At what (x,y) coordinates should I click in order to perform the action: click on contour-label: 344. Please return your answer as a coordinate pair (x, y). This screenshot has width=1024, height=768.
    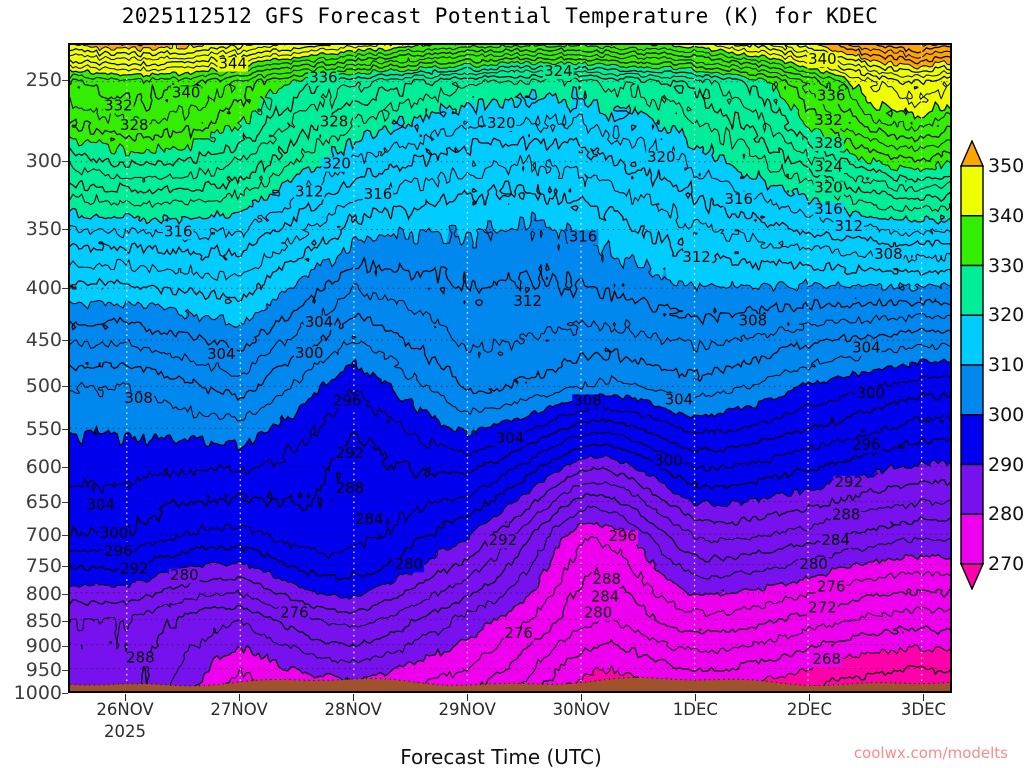
    Looking at the image, I should click on (233, 63).